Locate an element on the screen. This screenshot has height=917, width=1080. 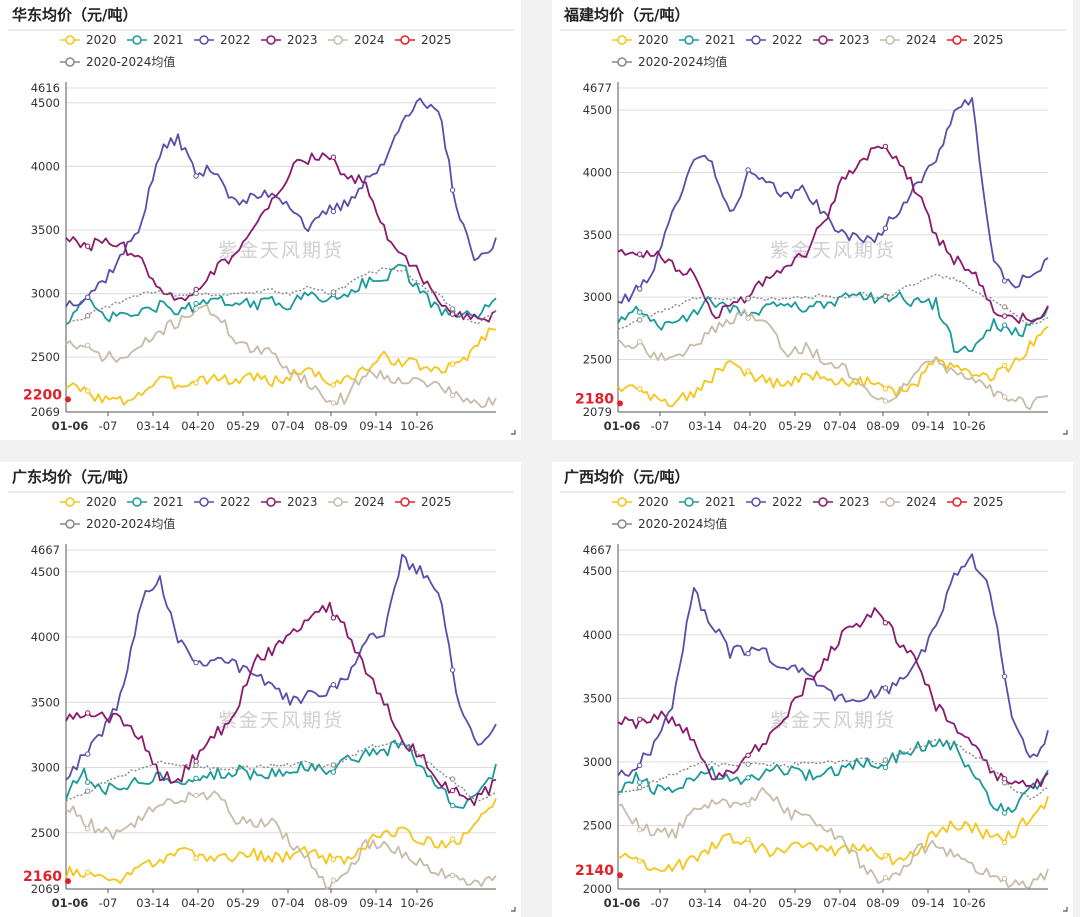
x-tick-label: 04-20 is located at coordinates (197, 903).